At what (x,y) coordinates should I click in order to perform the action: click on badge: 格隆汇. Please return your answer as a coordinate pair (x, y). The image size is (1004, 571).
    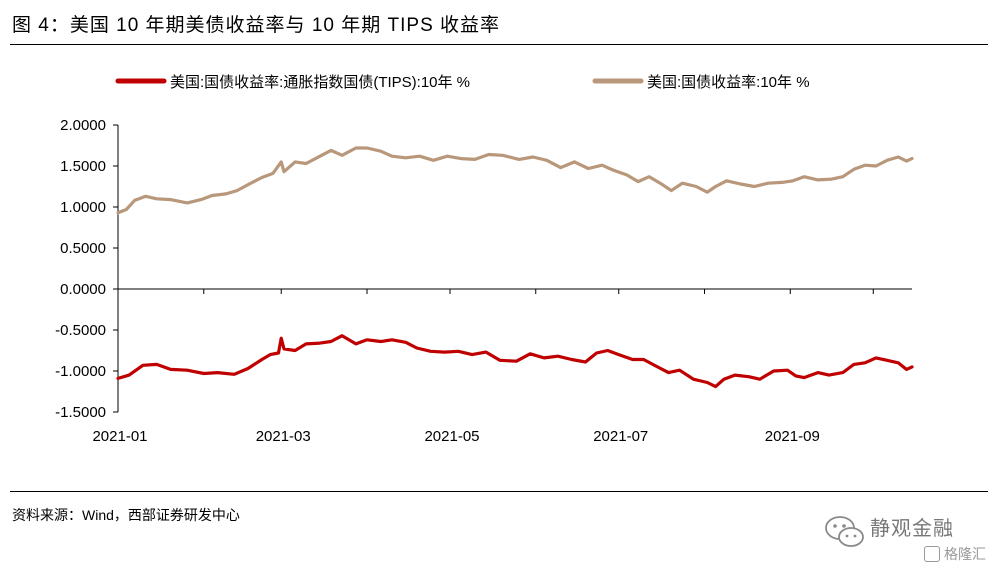
    Looking at the image, I should click on (959, 554).